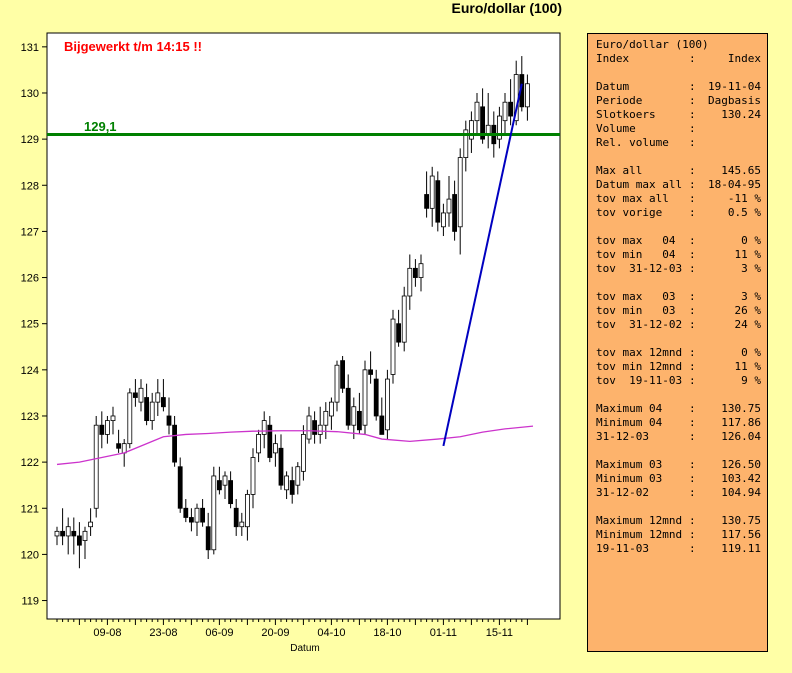  What do you see at coordinates (613, 58) in the screenshot?
I see `info-key: Index` at bounding box center [613, 58].